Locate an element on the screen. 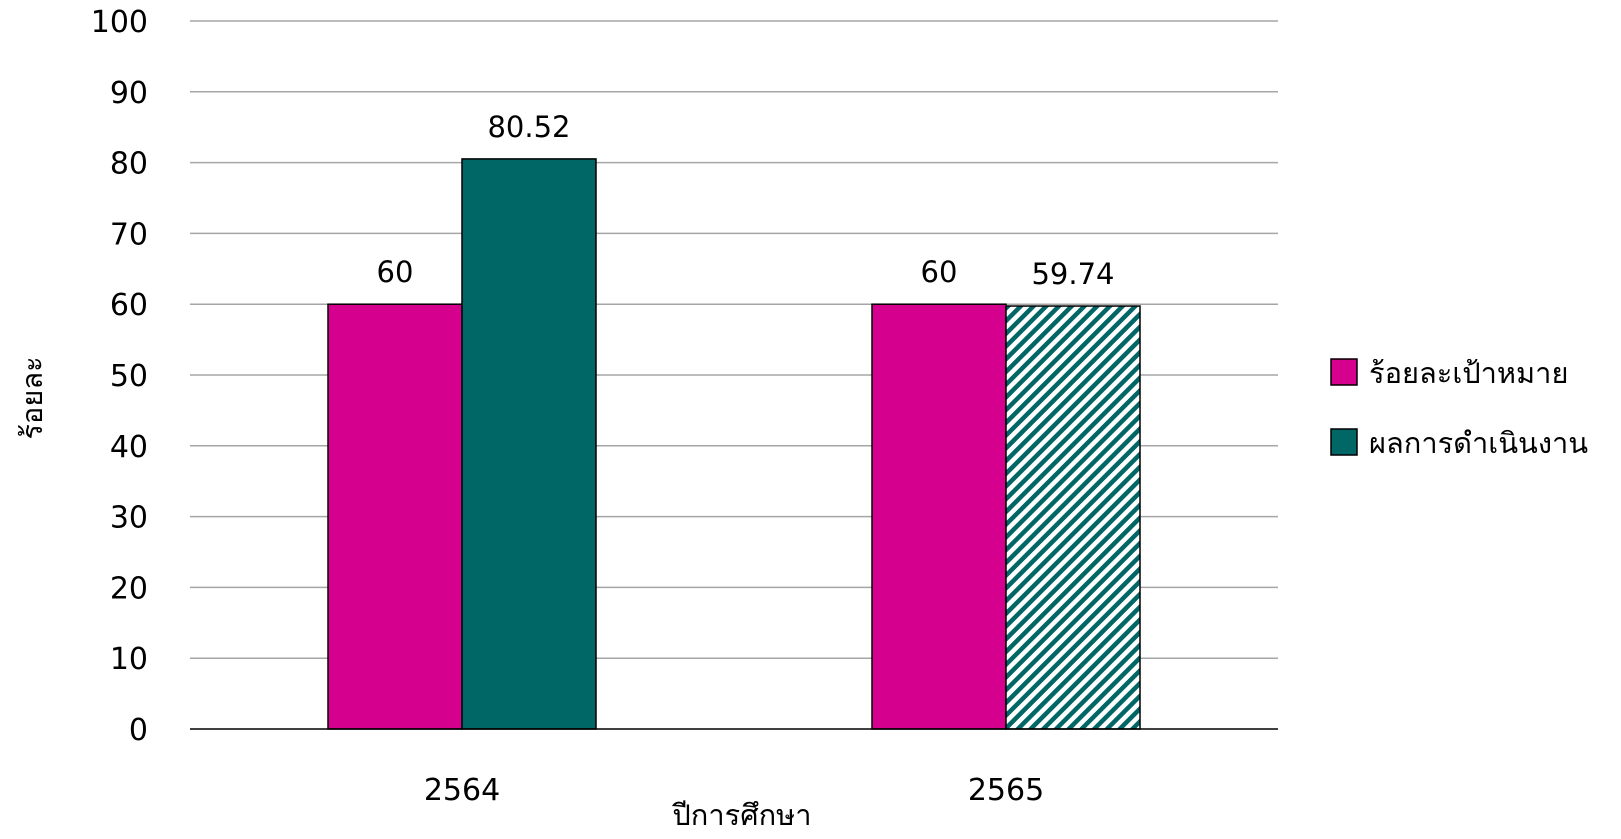  data-label: 80.52 is located at coordinates (528, 127).